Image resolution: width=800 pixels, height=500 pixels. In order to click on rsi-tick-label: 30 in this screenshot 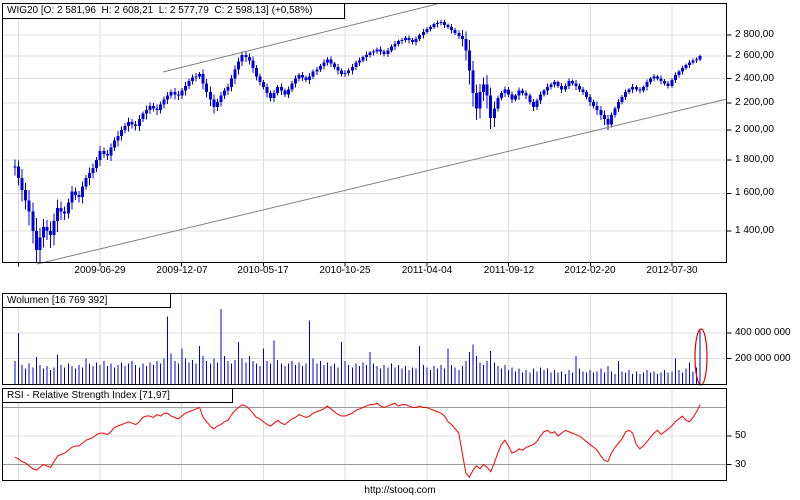, I will do `click(741, 464)`.